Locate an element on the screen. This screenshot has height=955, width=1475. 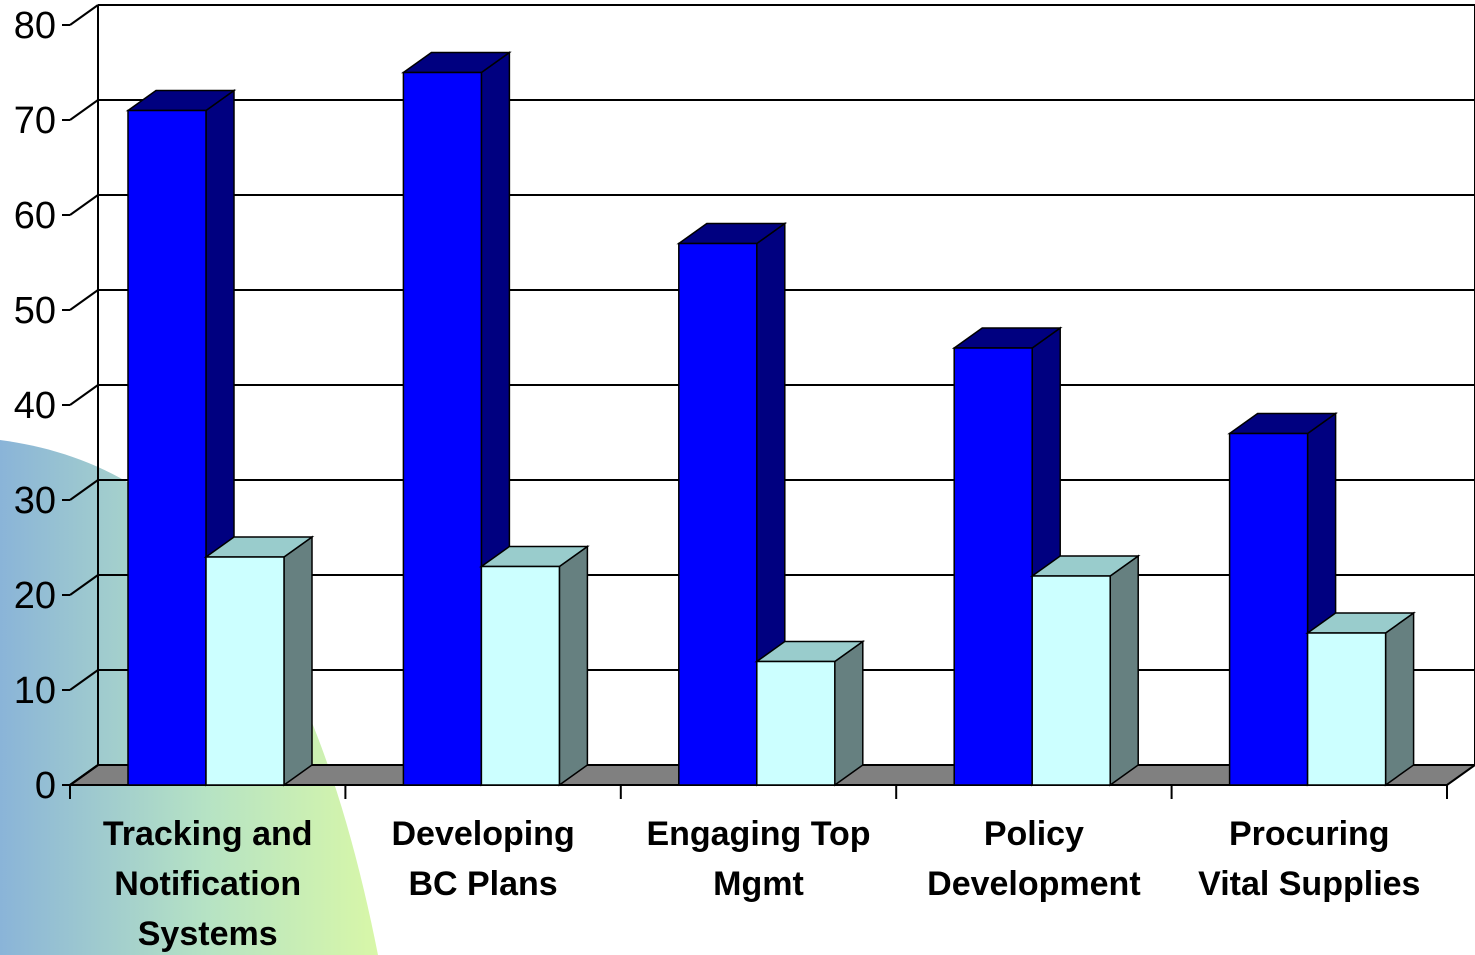
x-category-label: Developing BC Plans is located at coordinates (482, 859).